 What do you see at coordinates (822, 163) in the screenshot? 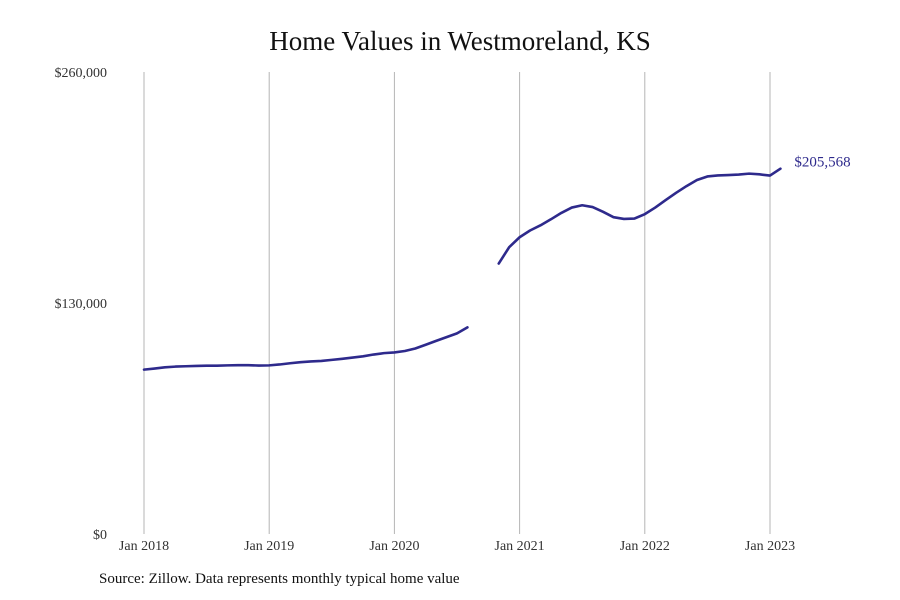
I see `end-value-label: $205,568` at bounding box center [822, 163].